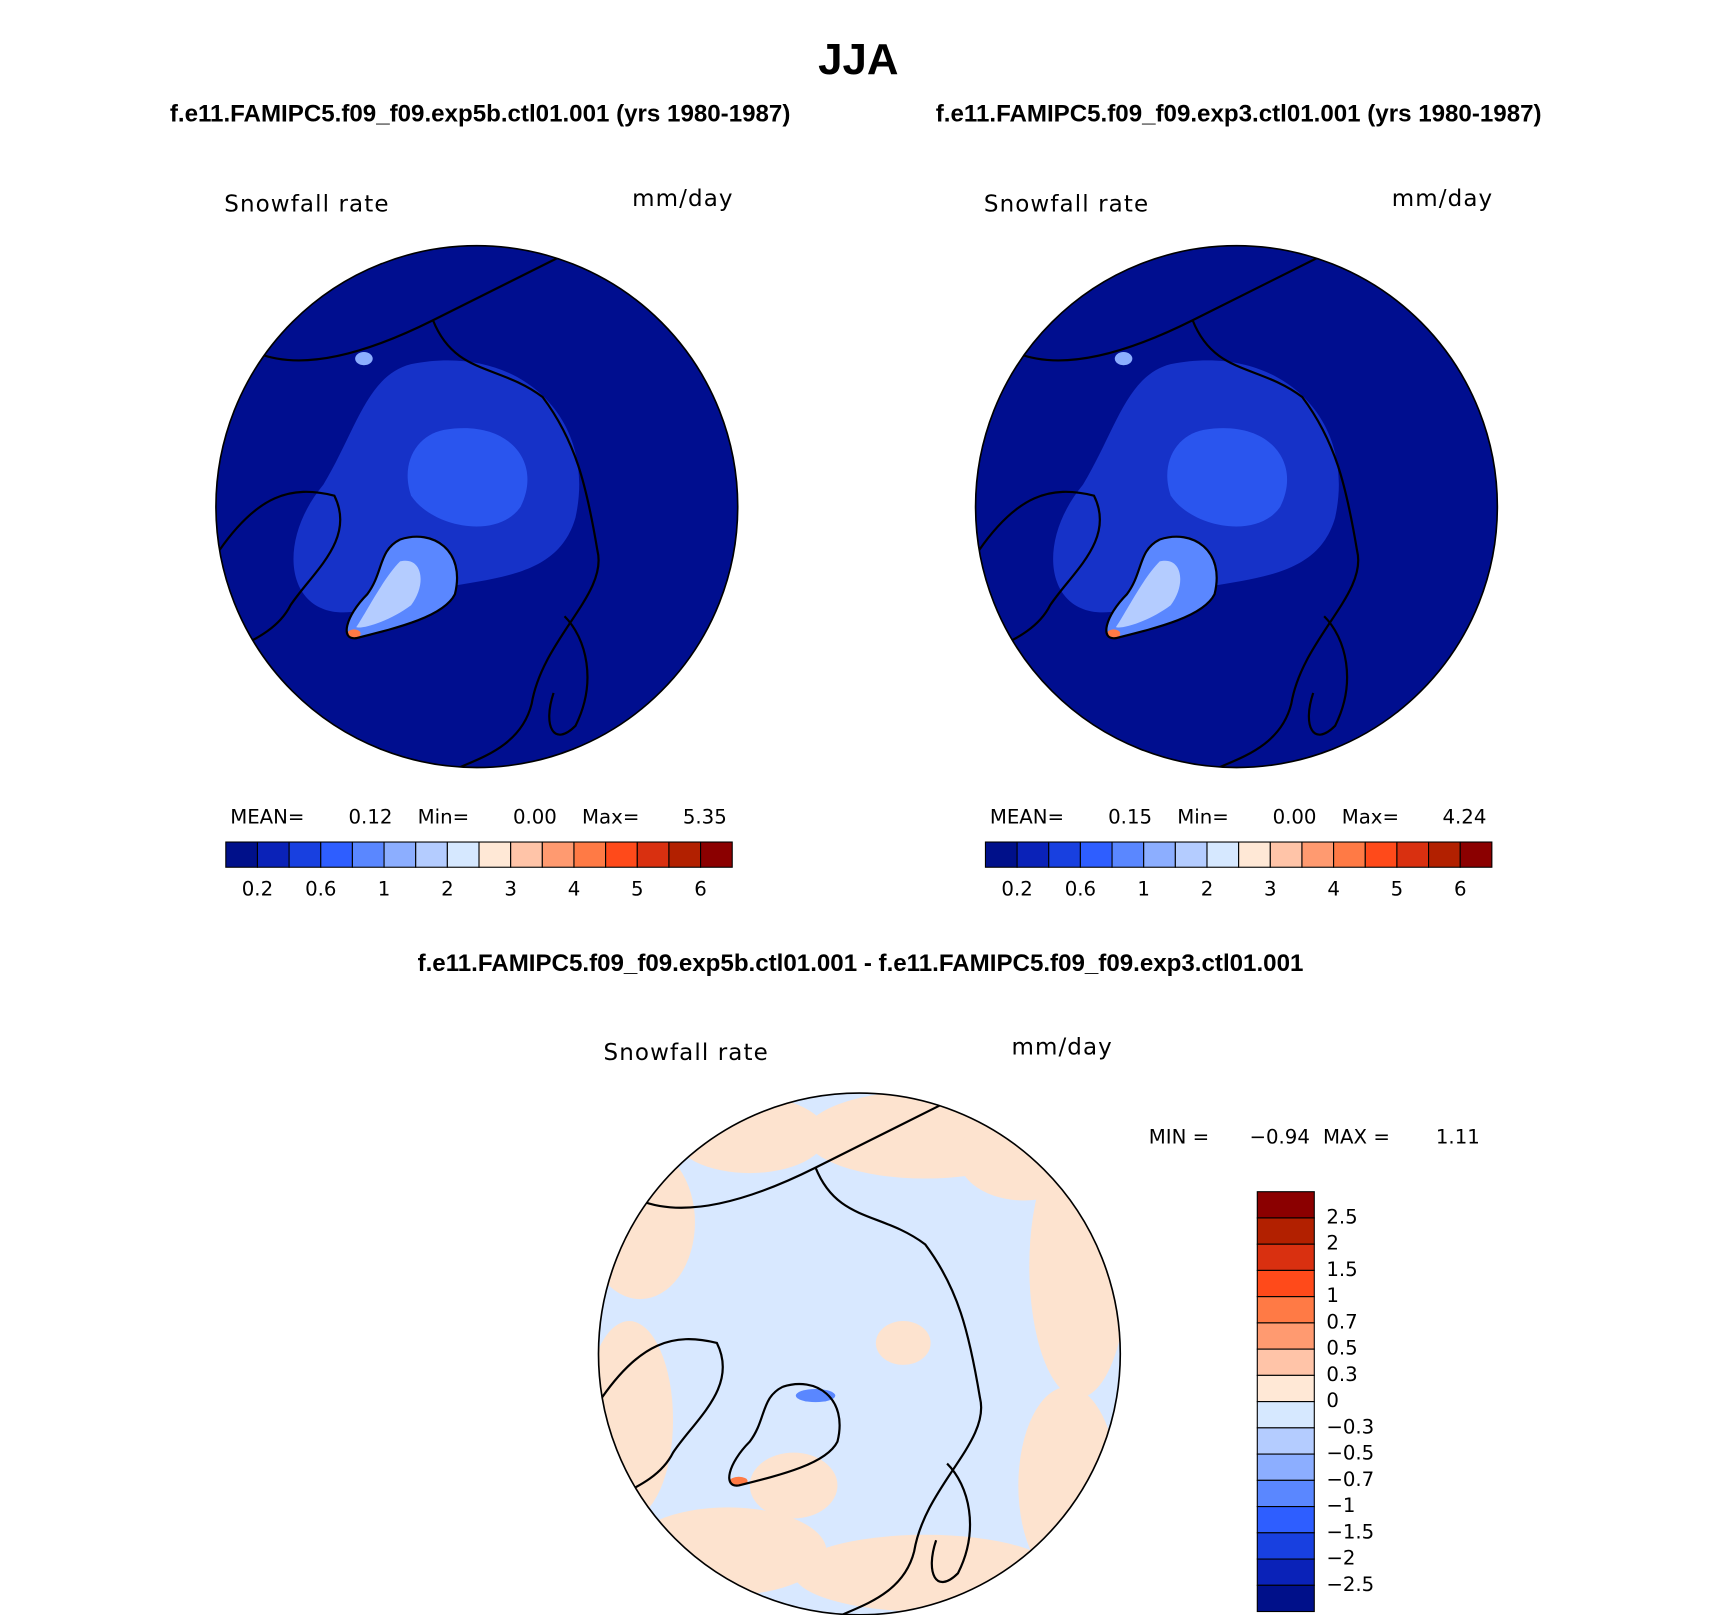  Describe the element at coordinates (1179, 1136) in the screenshot. I see `stat-label: MIN =` at that location.